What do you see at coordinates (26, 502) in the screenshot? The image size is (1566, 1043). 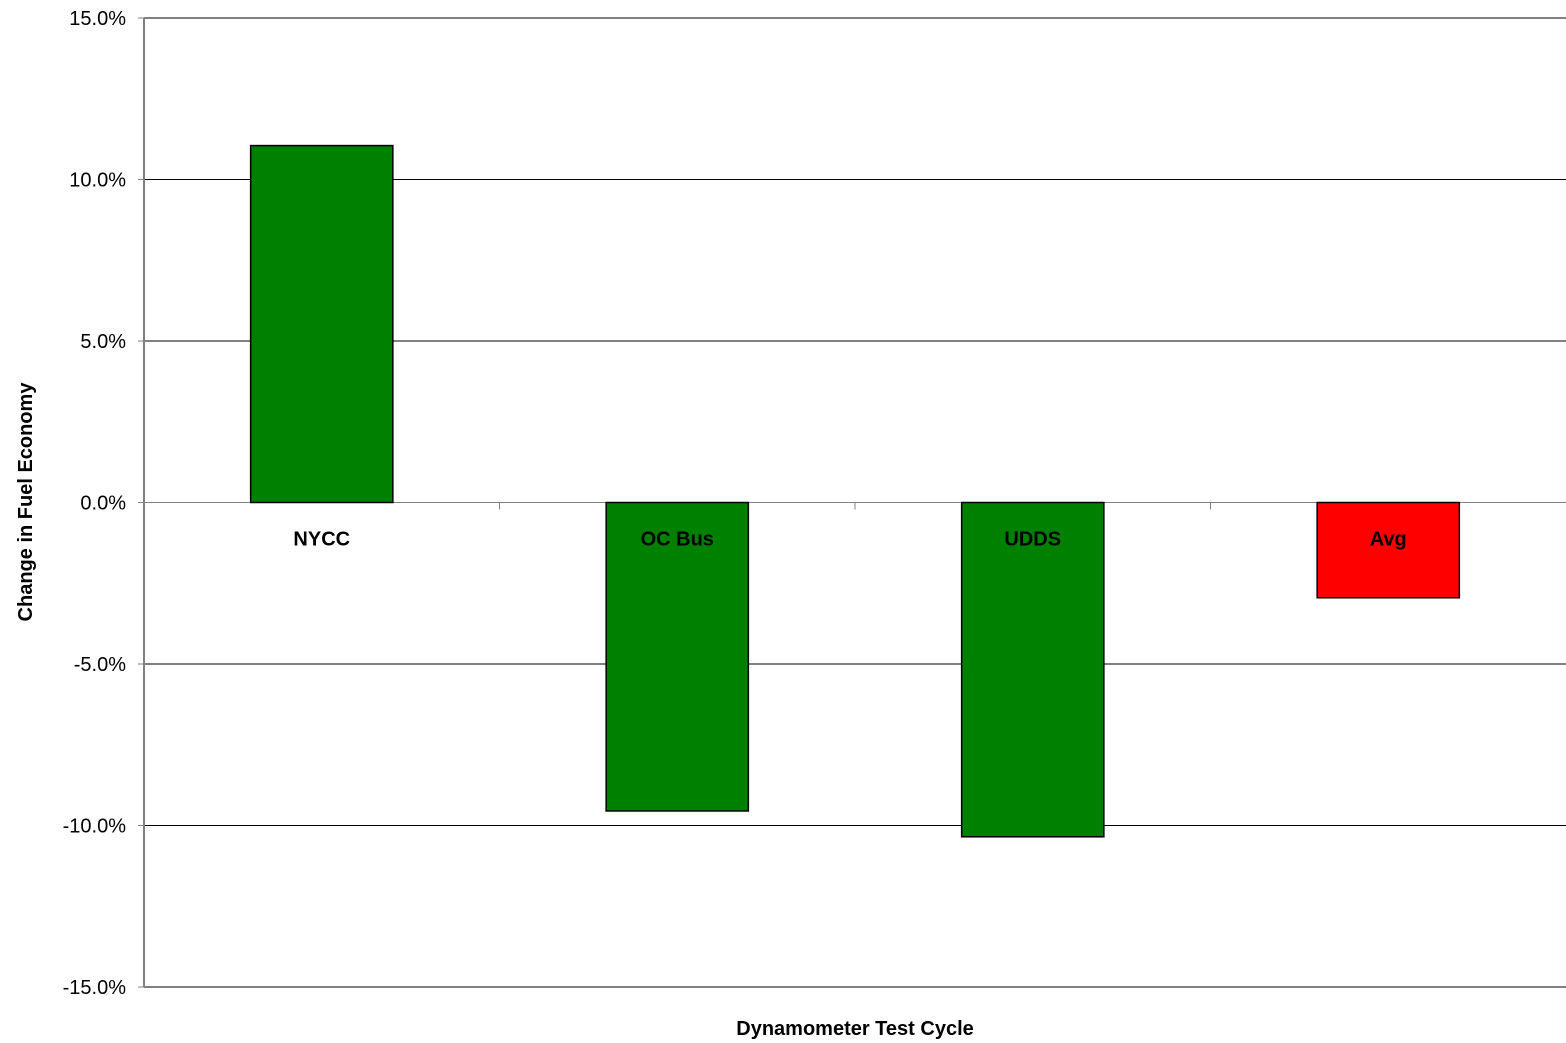 I see `y-axis-title: Change in Fuel Economy` at bounding box center [26, 502].